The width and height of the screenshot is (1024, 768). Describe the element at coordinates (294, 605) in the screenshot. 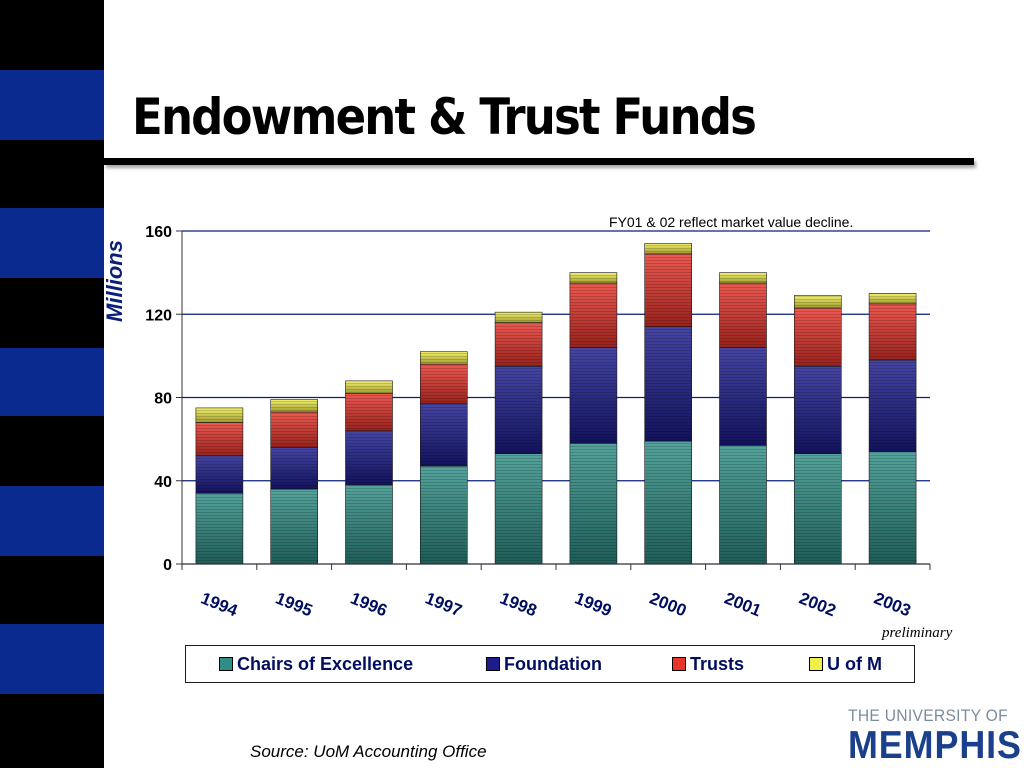

I see `x-tick-label: 1995` at that location.